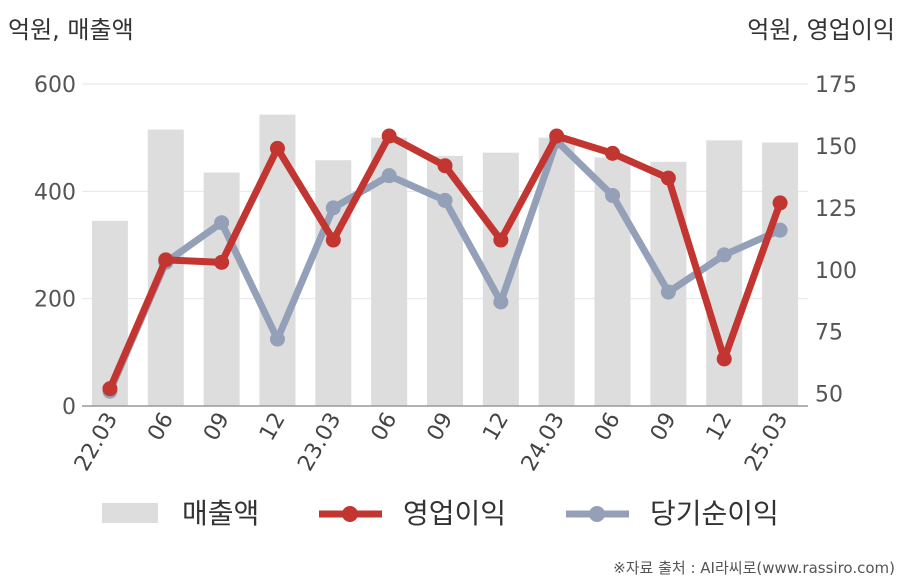 This screenshot has height=580, width=908. Describe the element at coordinates (55, 192) in the screenshot. I see `left-tick-label: 400` at that location.